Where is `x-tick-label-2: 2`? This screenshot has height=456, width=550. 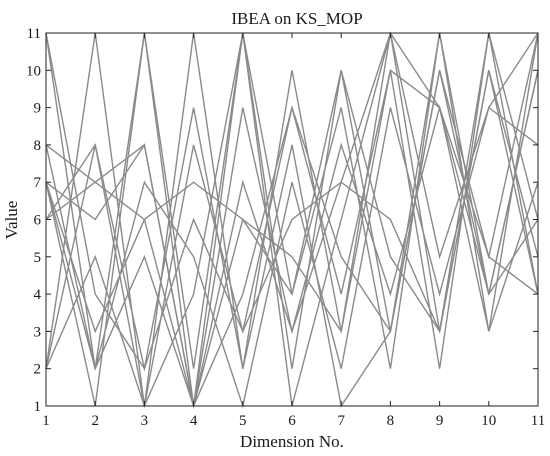 x-tick-label-2: 2 is located at coordinates (95, 421).